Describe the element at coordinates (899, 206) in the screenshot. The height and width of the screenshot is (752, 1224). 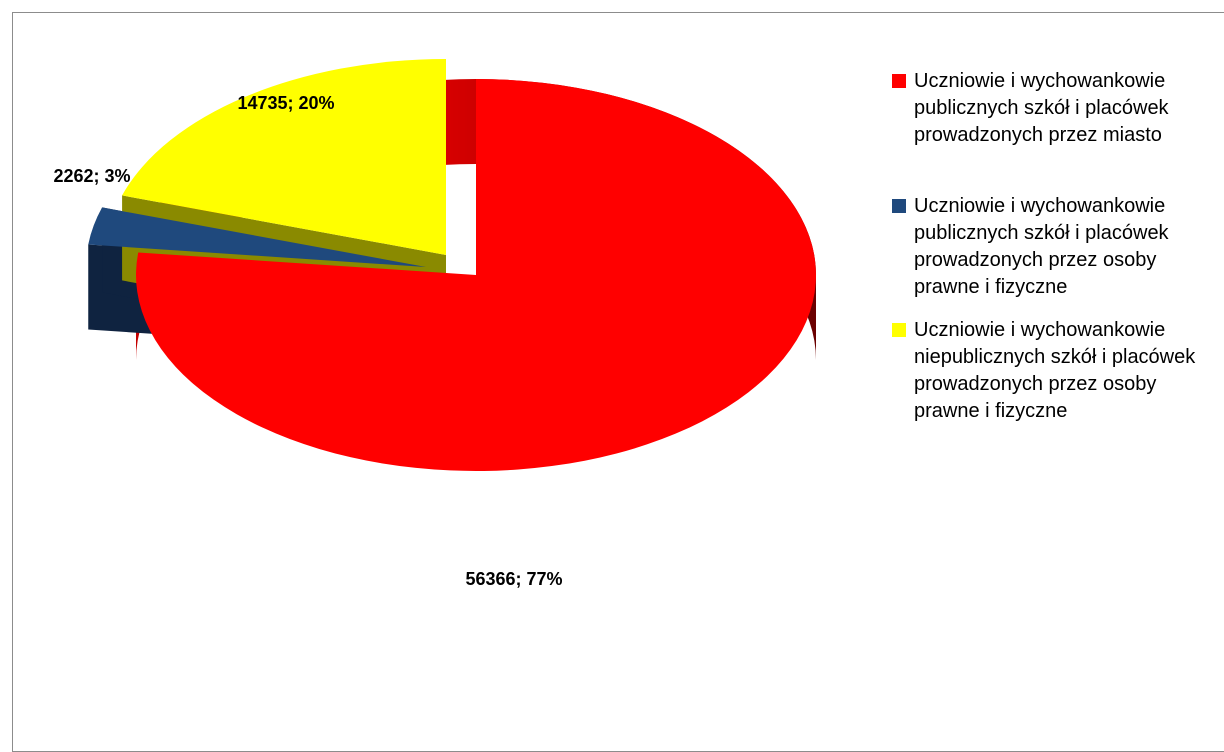
I see `legend-swatch-blue` at that location.